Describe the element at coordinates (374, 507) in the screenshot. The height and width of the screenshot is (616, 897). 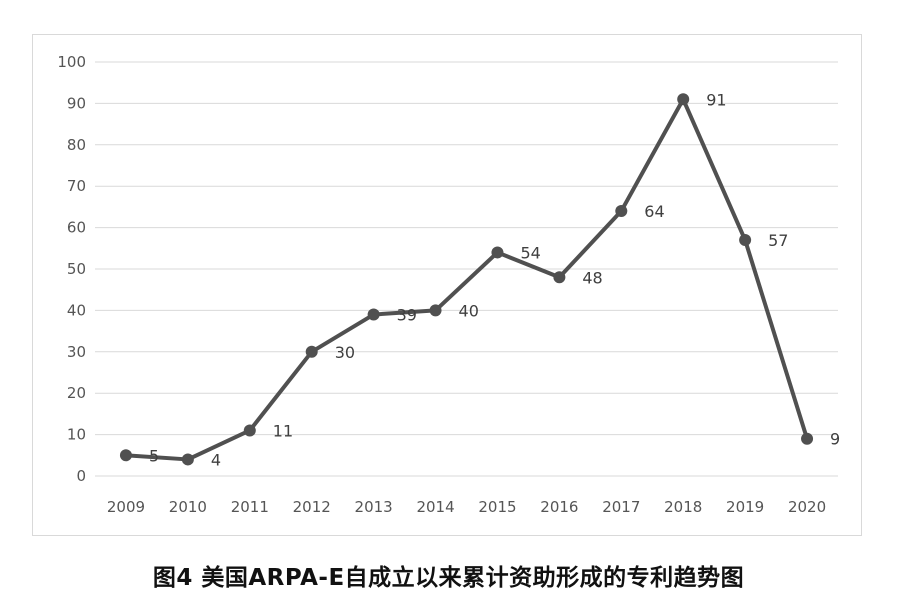
I see `x-tick-label: 2013` at that location.